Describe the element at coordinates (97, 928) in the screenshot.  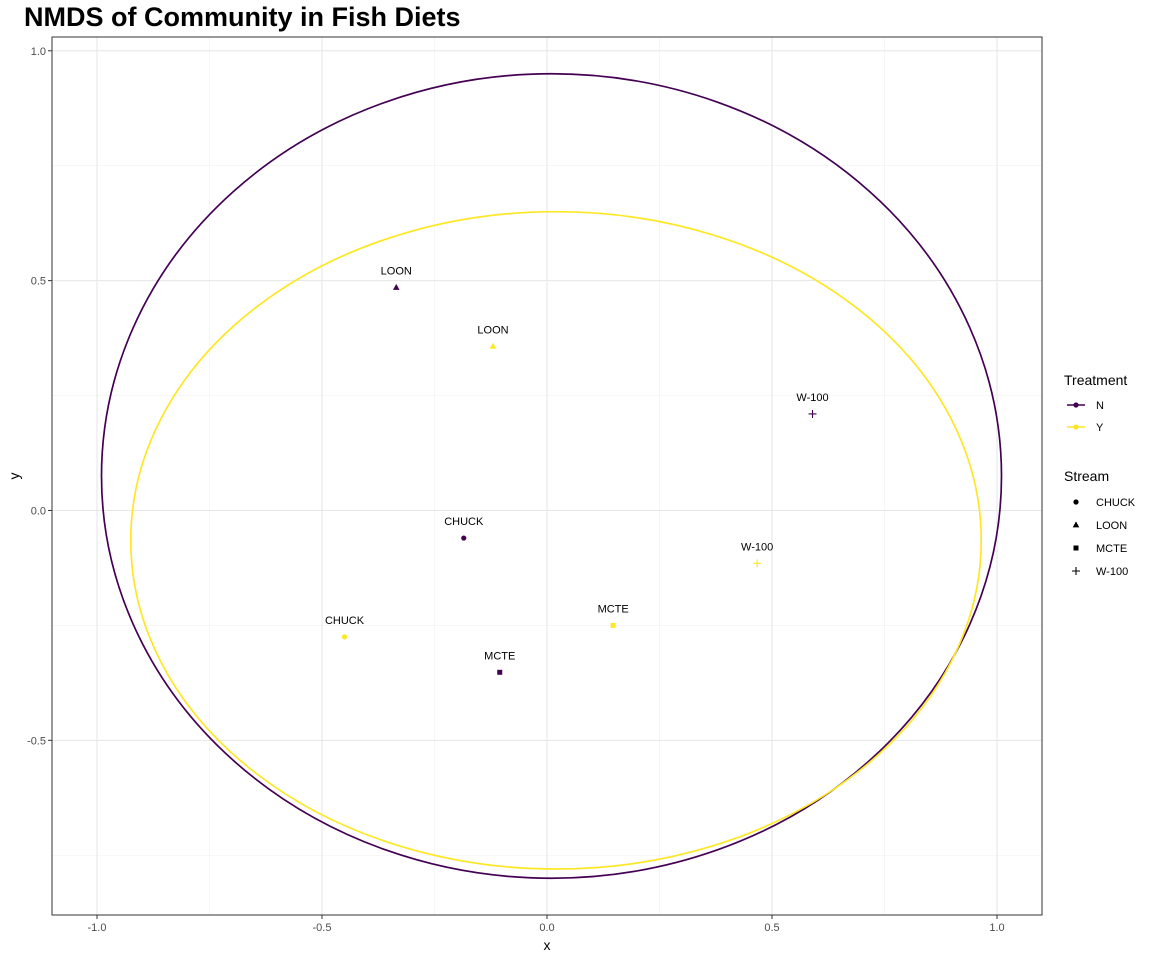
I see `x-tick-label: -1.0` at that location.